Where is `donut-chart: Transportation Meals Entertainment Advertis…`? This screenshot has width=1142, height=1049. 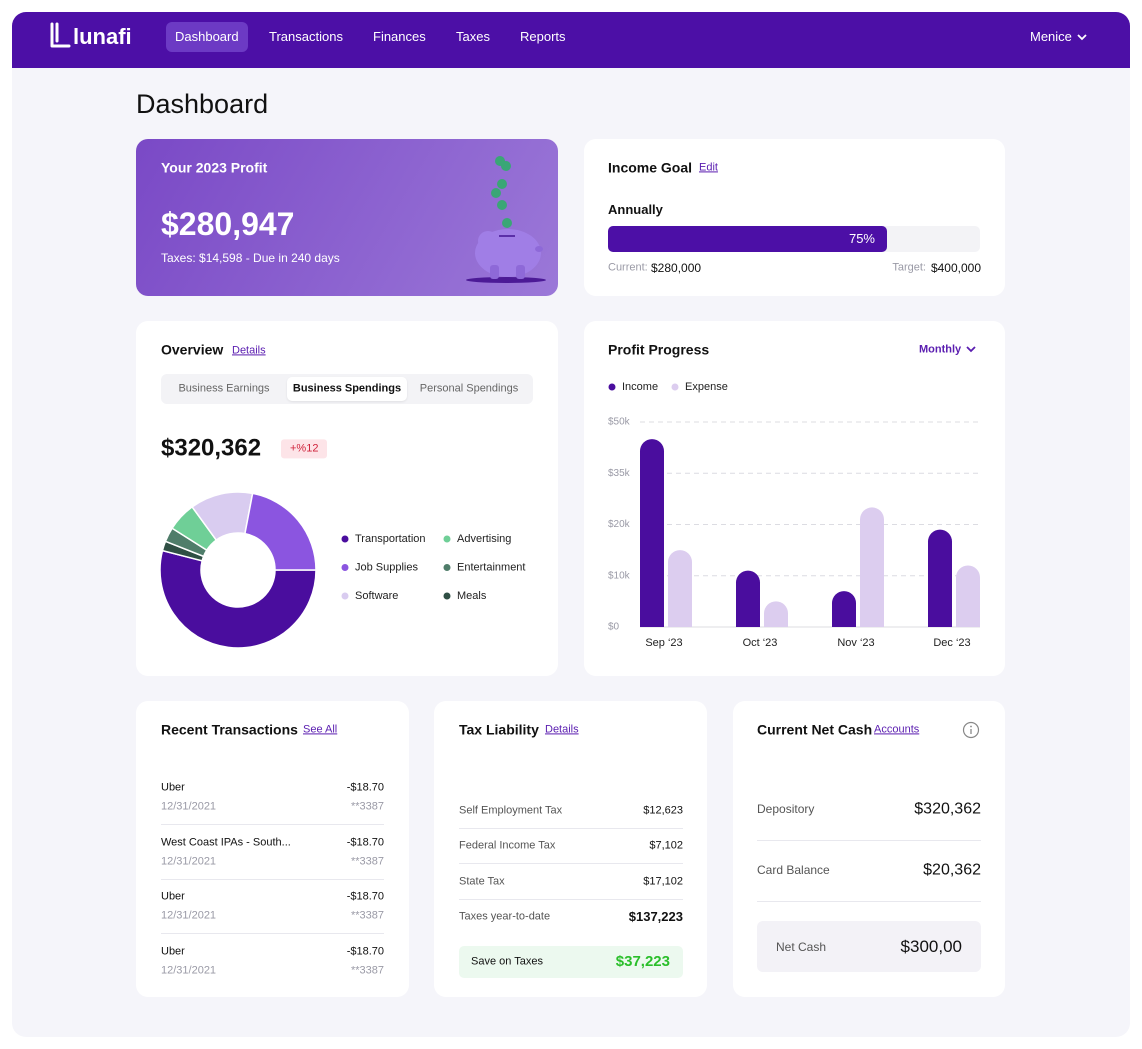 donut-chart: Transportation Meals Entertainment Advertis… is located at coordinates (342, 570).